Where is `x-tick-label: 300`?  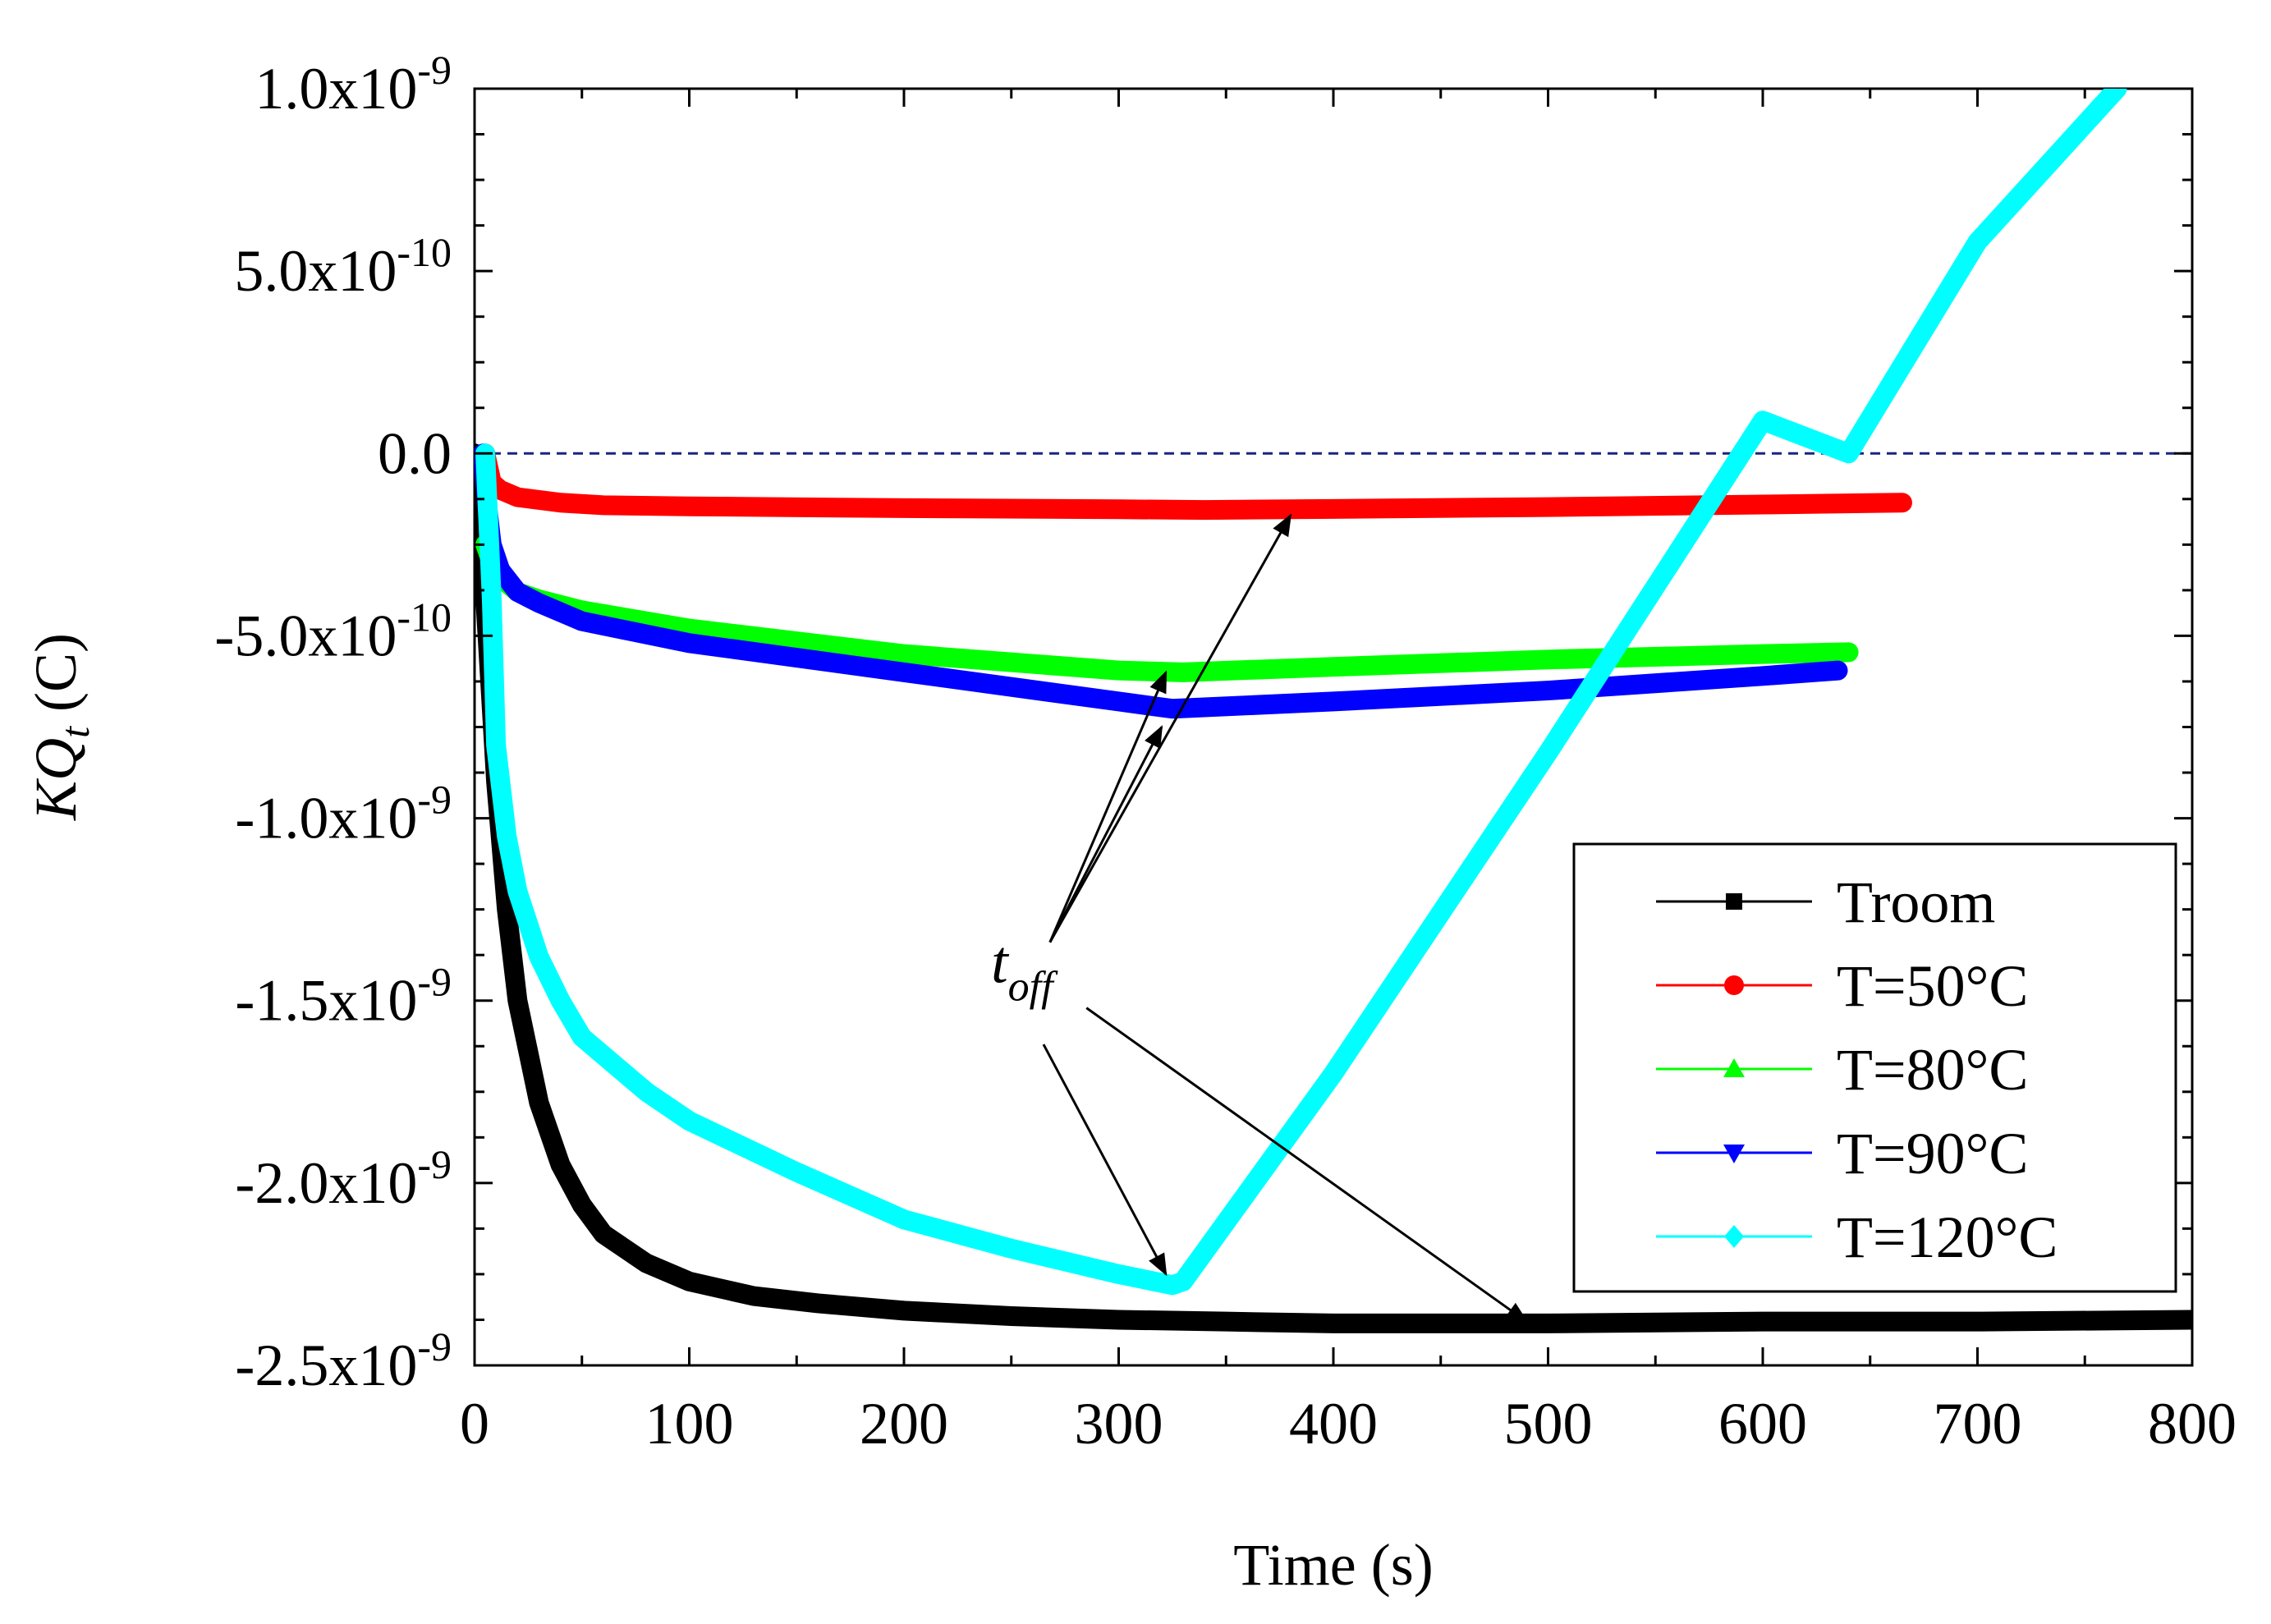
x-tick-label: 300 is located at coordinates (1119, 1424).